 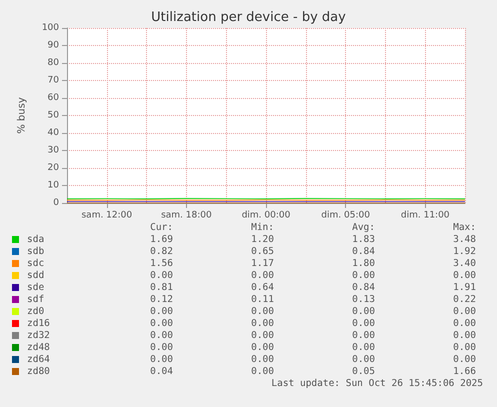 What do you see at coordinates (464, 252) in the screenshot?
I see `text: 1.92` at bounding box center [464, 252].